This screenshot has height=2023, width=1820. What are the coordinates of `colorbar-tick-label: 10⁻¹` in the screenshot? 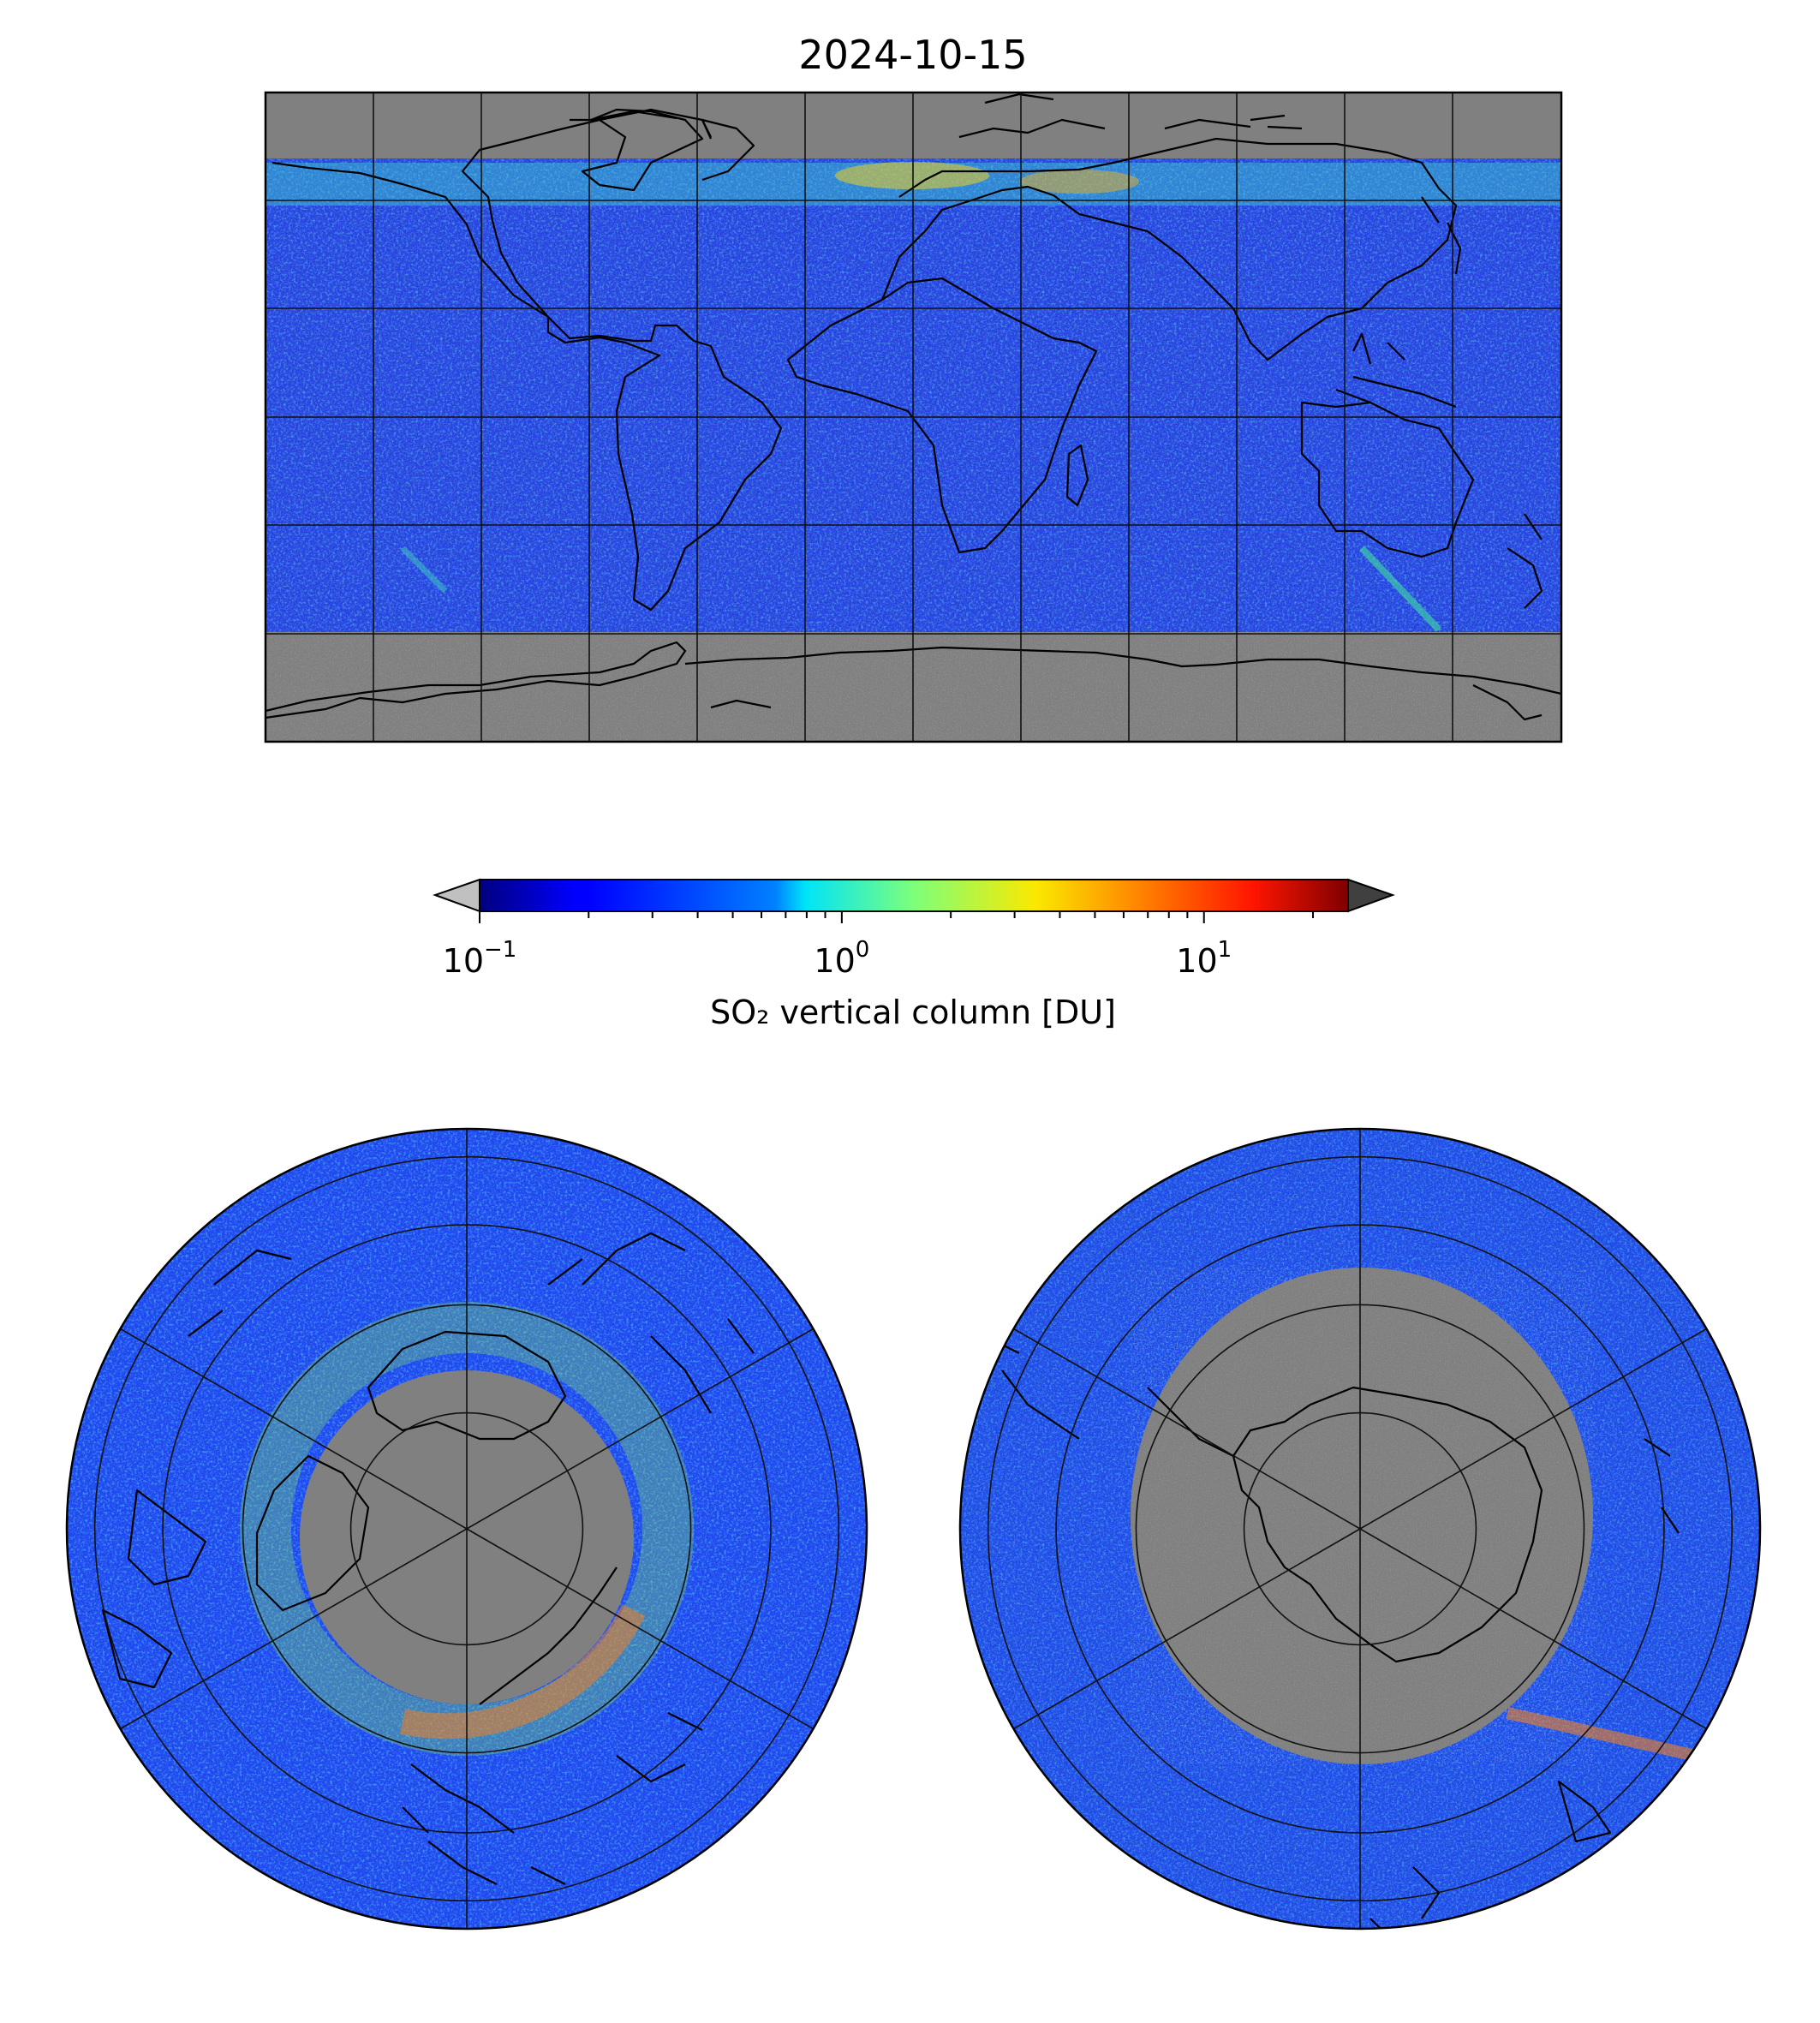 It's located at (480, 958).